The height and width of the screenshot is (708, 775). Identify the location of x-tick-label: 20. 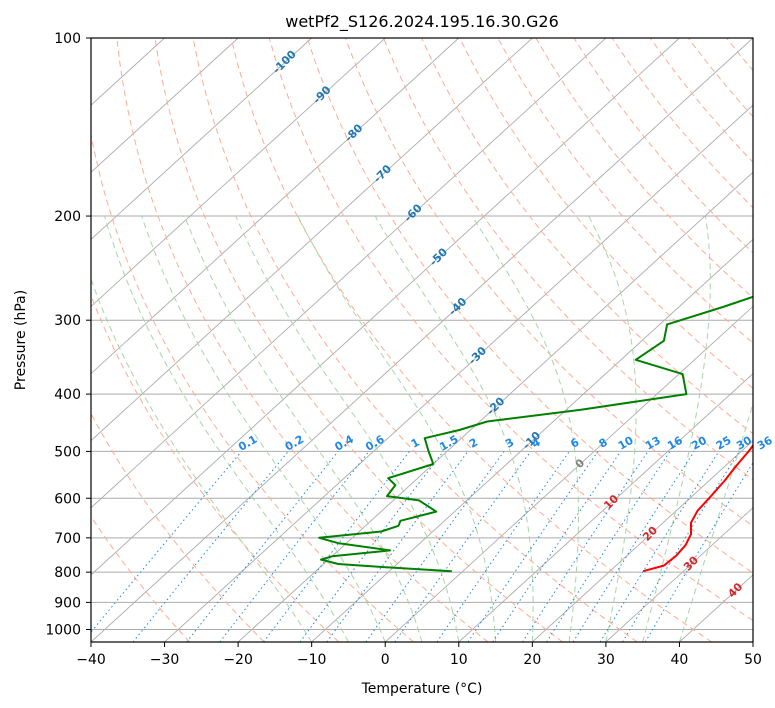
(532, 660).